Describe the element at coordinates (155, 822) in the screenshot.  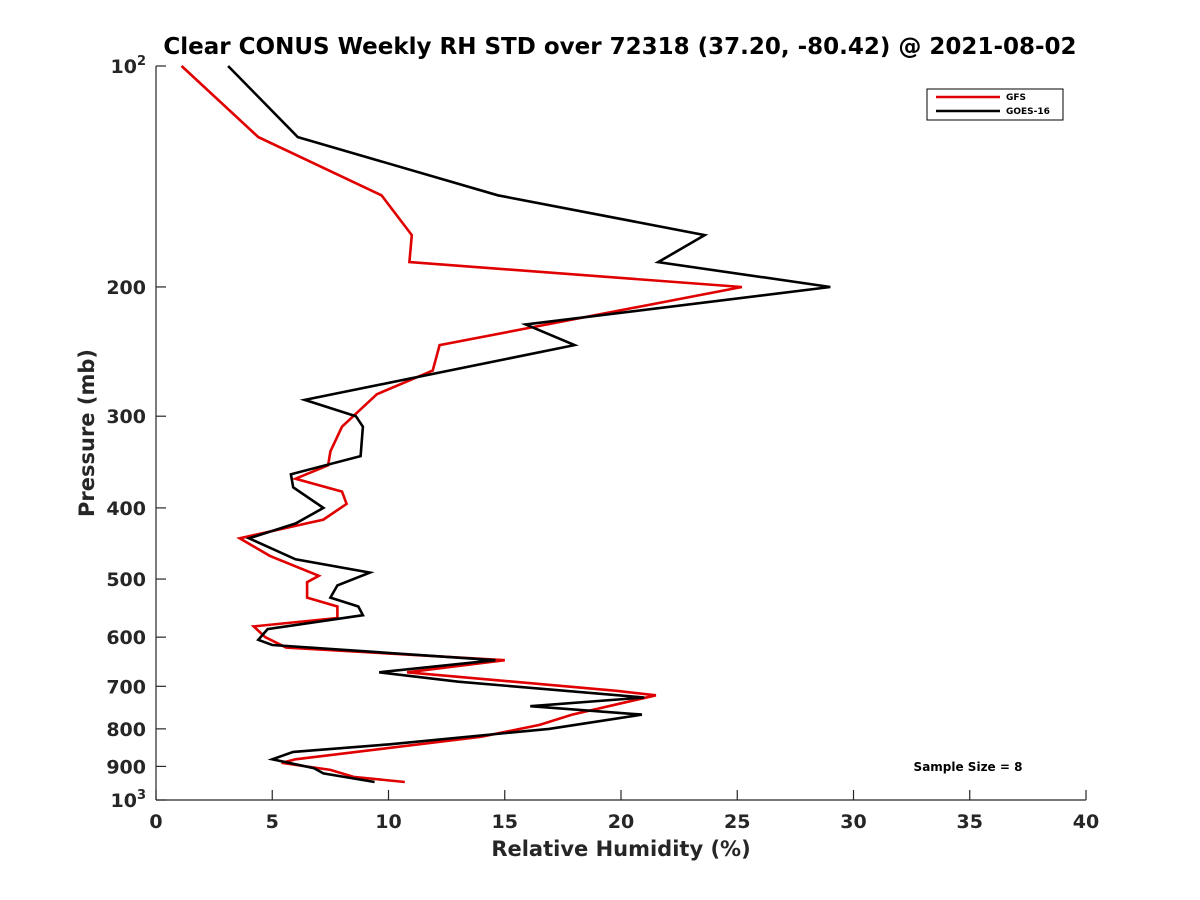
I see `x-tick-label: 0` at that location.